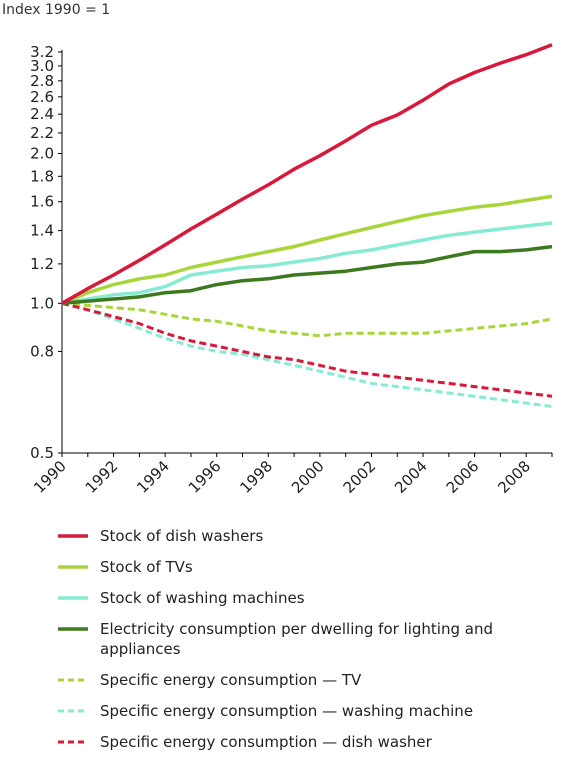 The image size is (566, 768). What do you see at coordinates (42, 52) in the screenshot?
I see `y-tick-label: 3.2` at bounding box center [42, 52].